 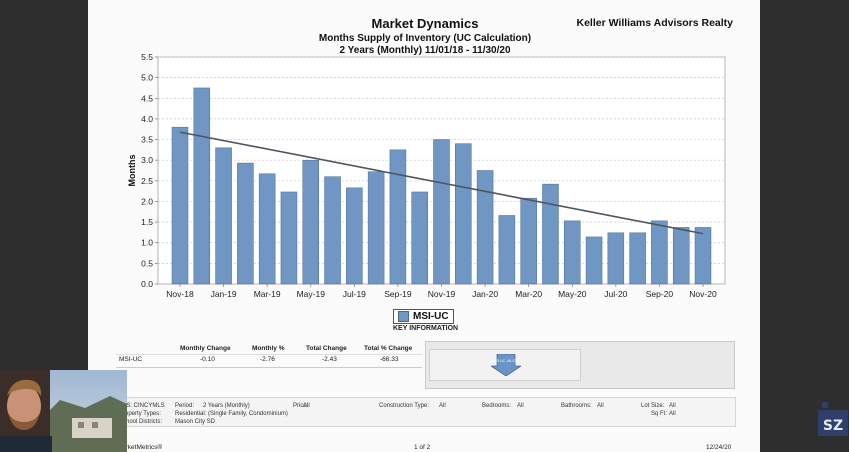 What do you see at coordinates (147, 160) in the screenshot?
I see `y-tick-label: 3.0` at bounding box center [147, 160].